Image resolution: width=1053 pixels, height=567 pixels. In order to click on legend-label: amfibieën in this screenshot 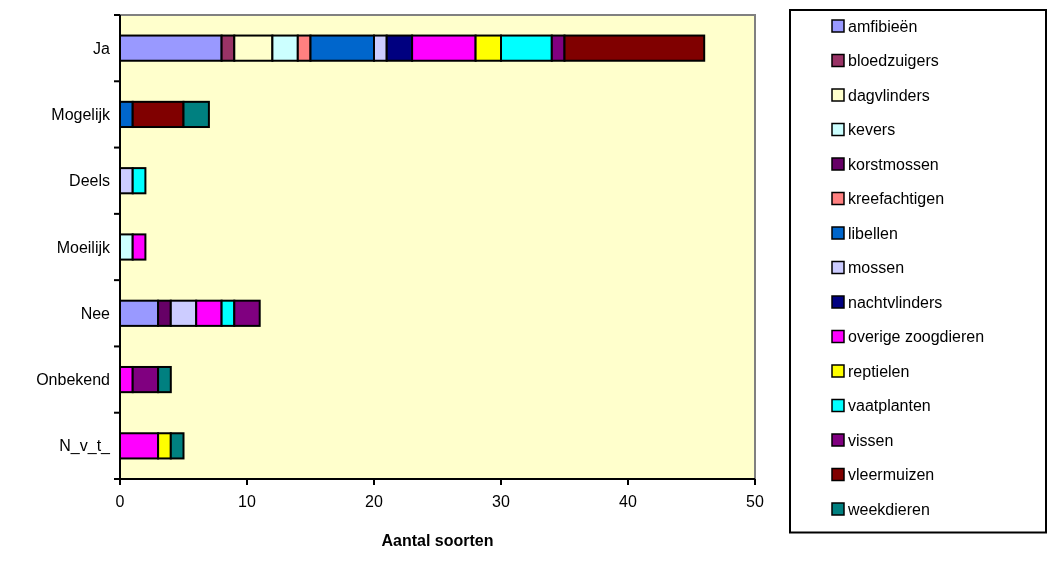, I will do `click(883, 26)`.